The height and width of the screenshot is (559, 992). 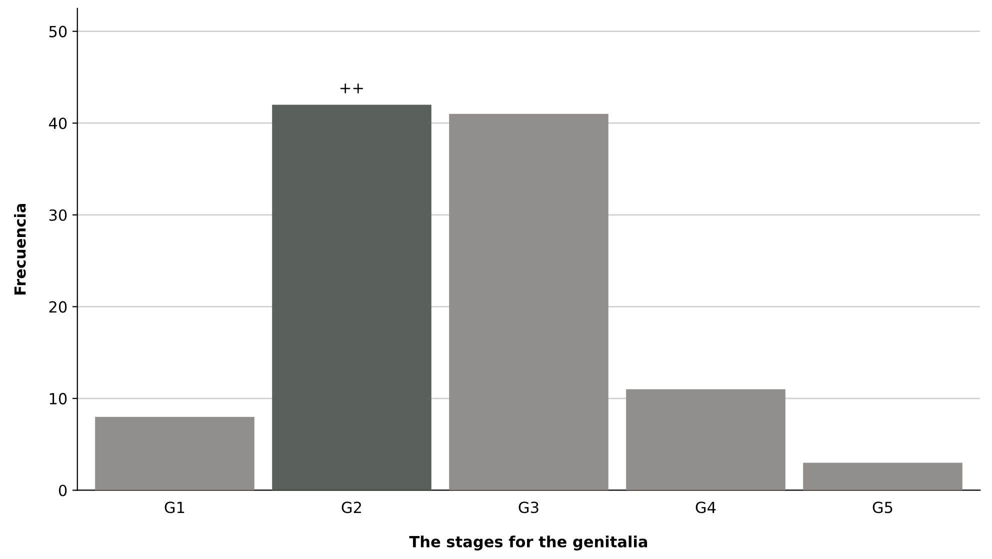 What do you see at coordinates (57, 124) in the screenshot?
I see `y-tick-label: 40` at bounding box center [57, 124].